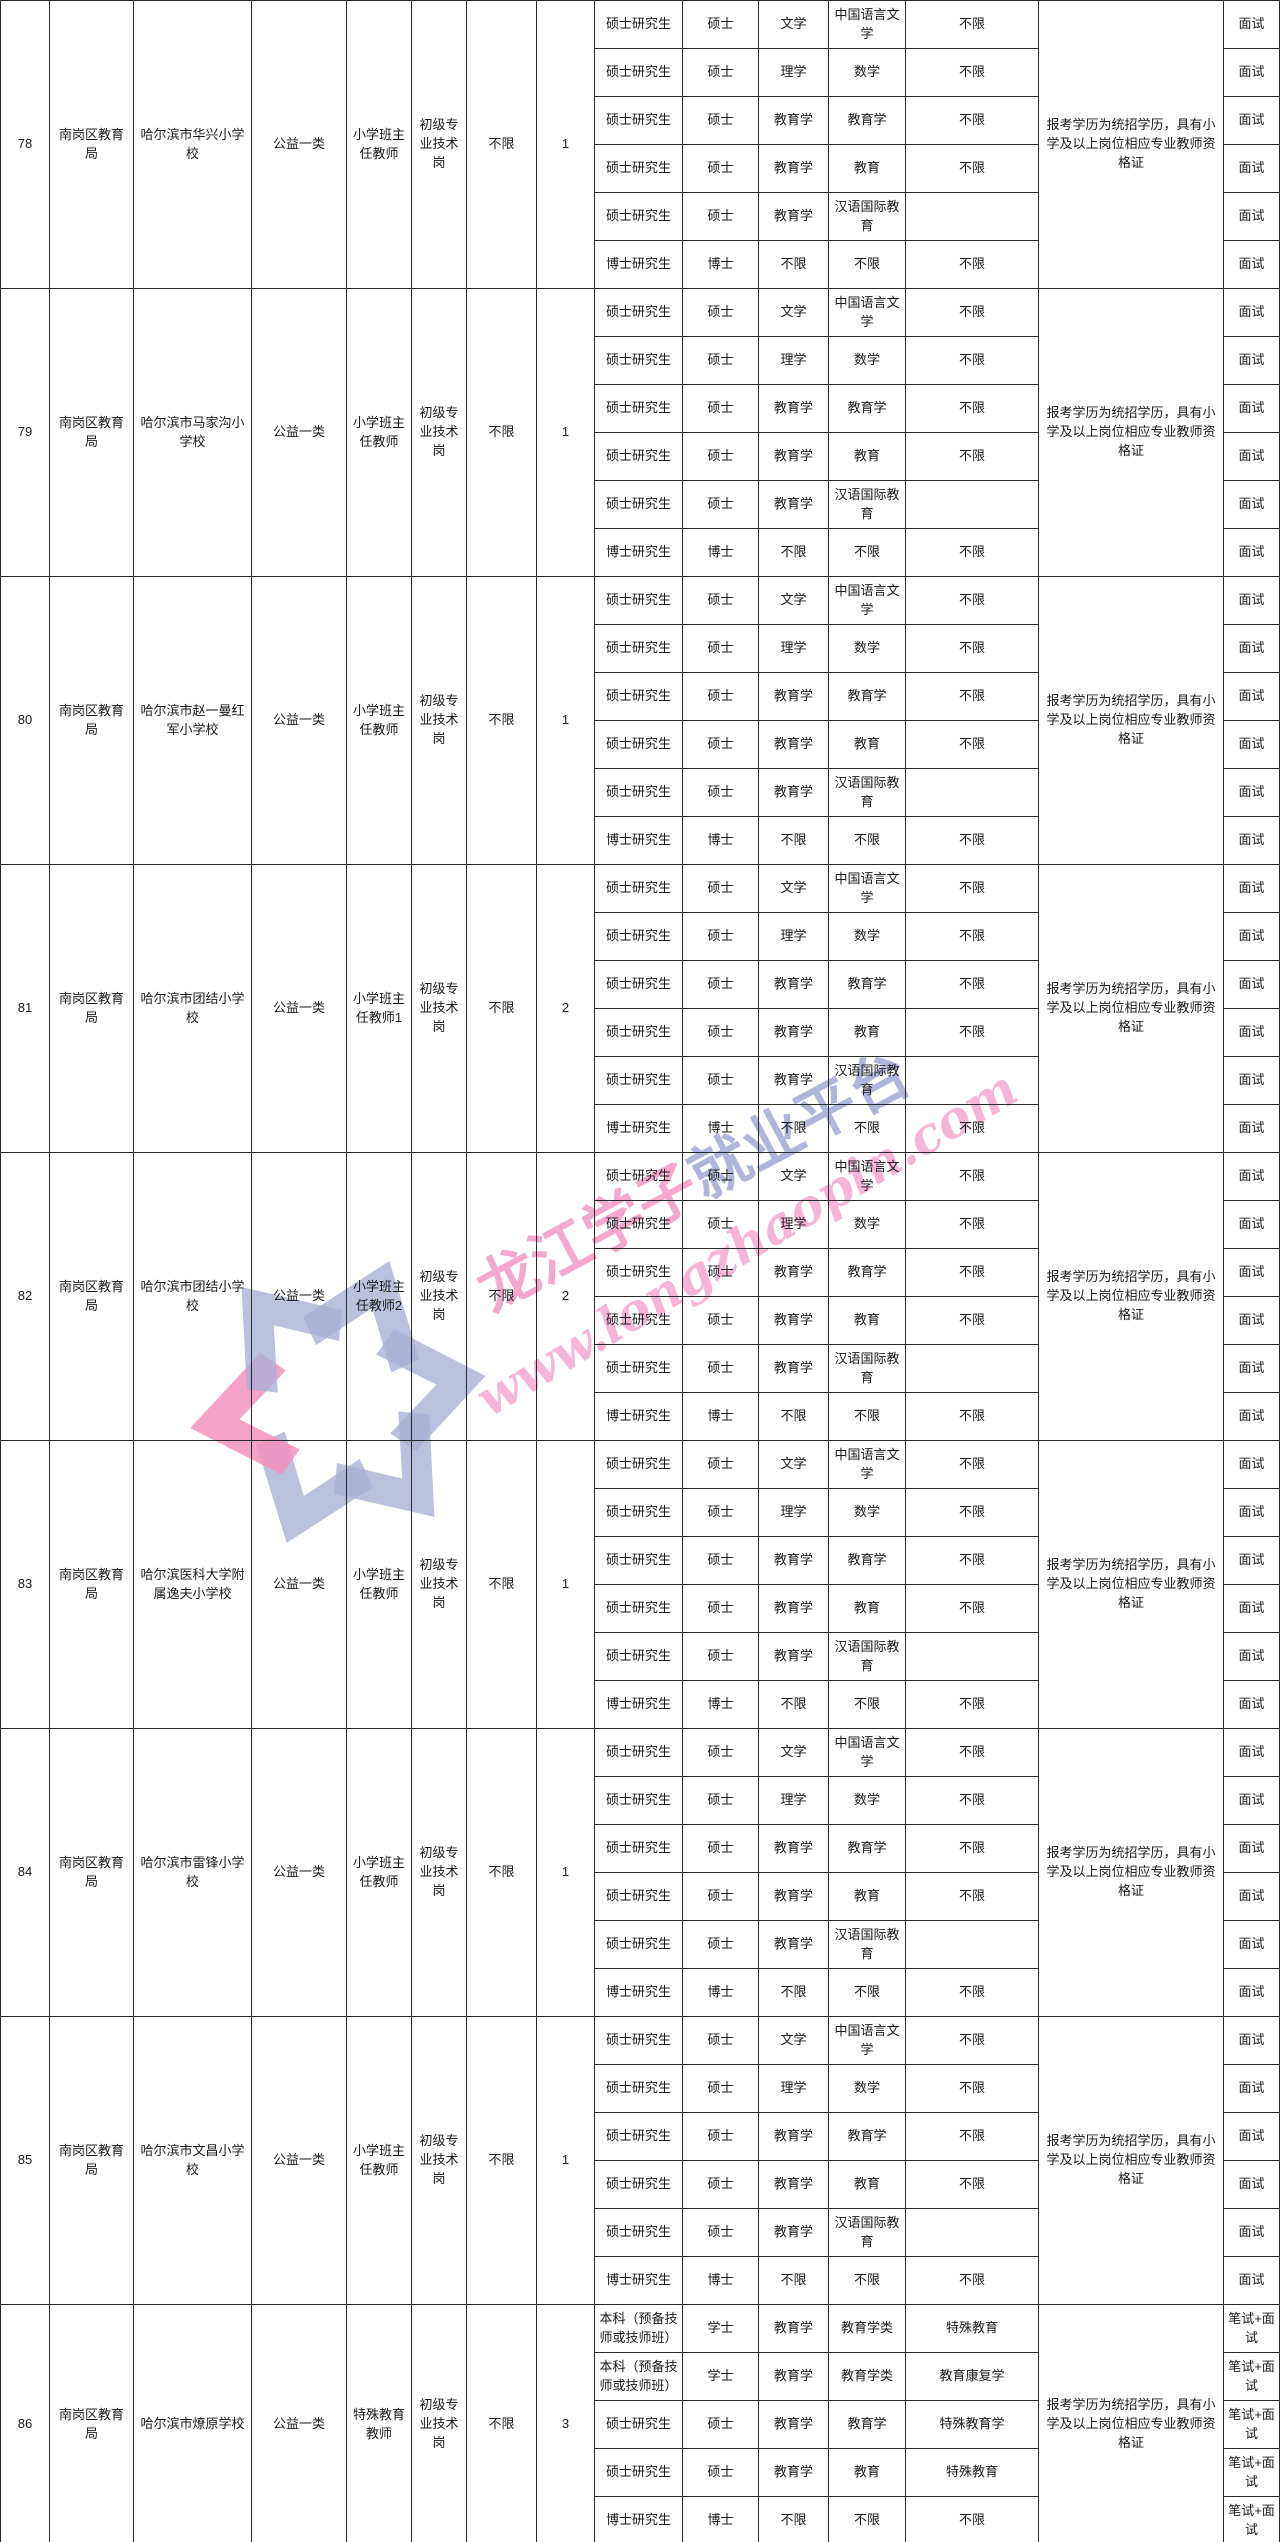  I want to click on table-row: 硕士研究生 硕士 教育学 教育学 特殊教育学 笔试+面试, so click(640, 2424).